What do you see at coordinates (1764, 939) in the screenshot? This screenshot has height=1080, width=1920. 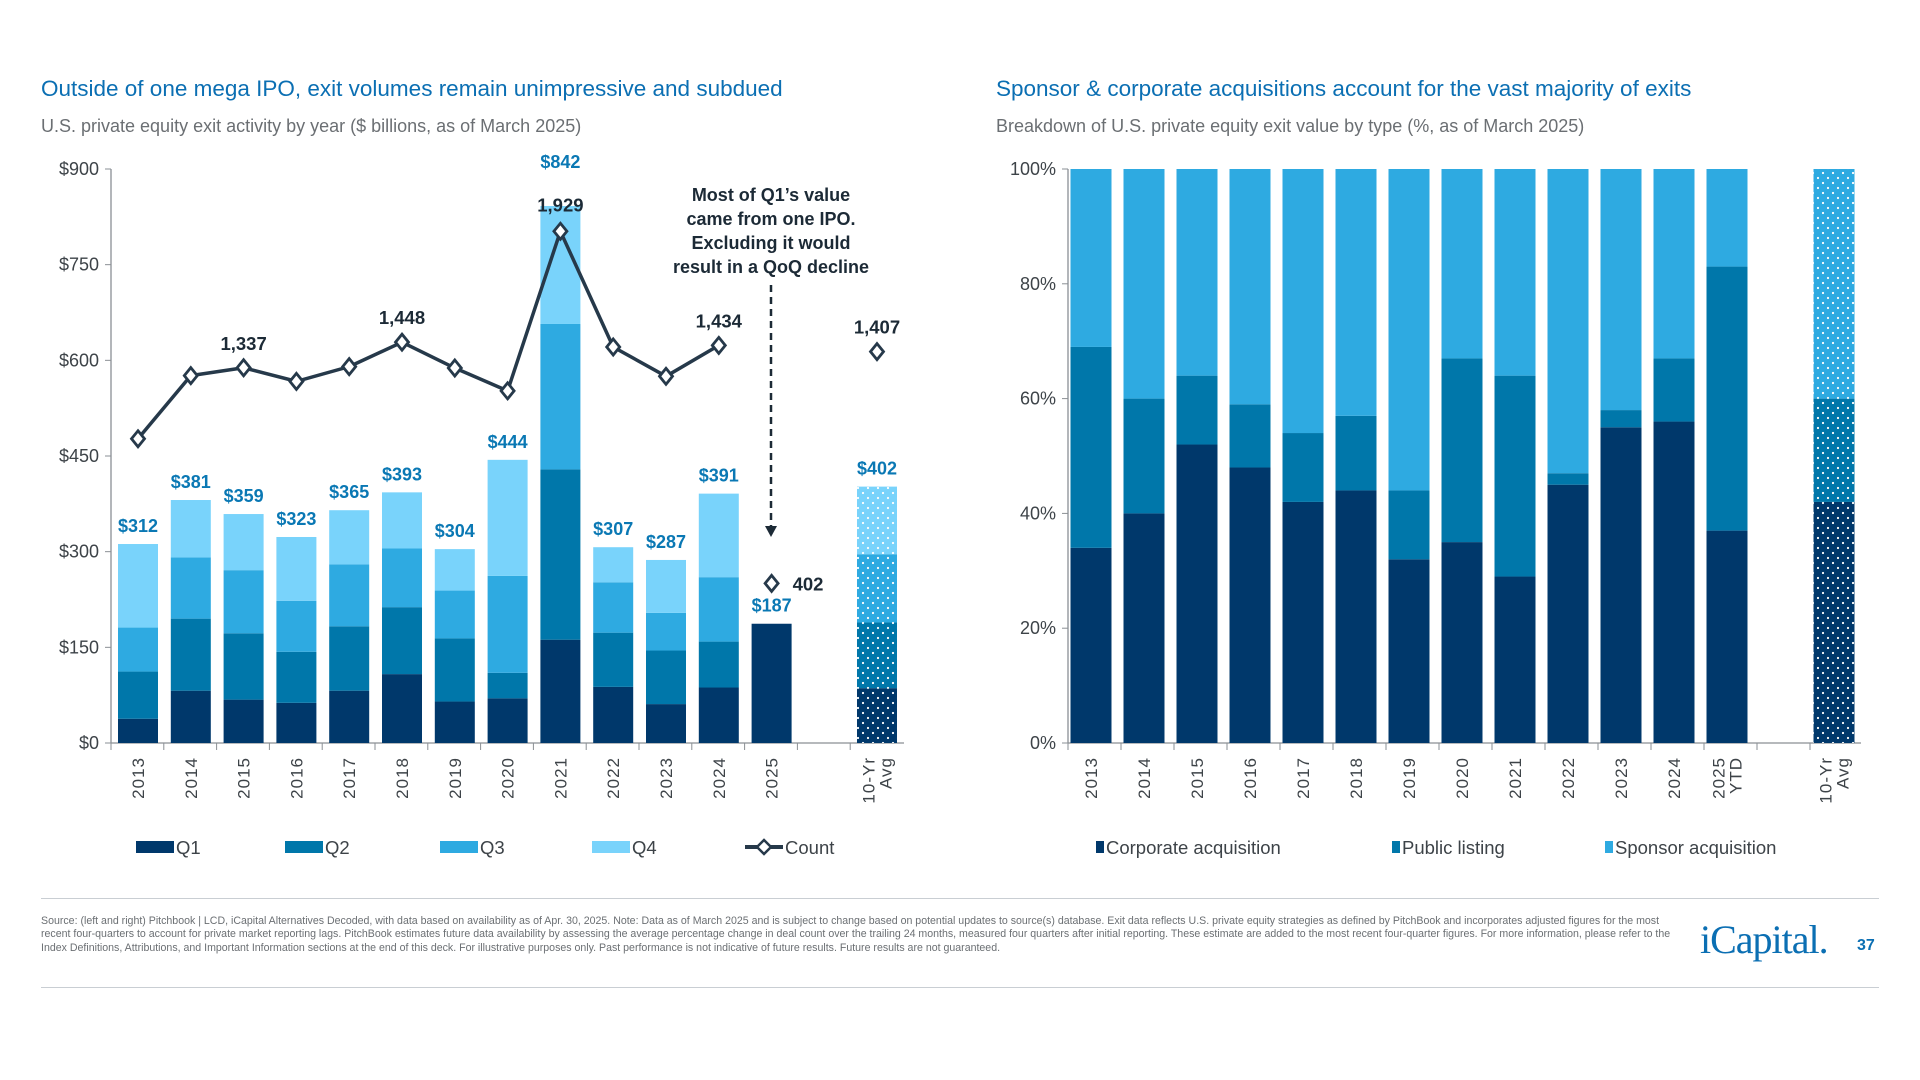 I see `icapital-logo: iCapital.` at bounding box center [1764, 939].